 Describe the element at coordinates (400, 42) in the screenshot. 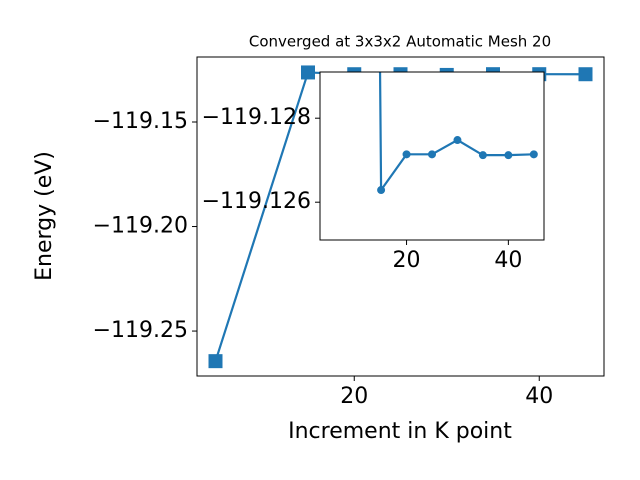

I see `chart-title: Converged at 3x3x2 Automatic Mesh 20` at that location.